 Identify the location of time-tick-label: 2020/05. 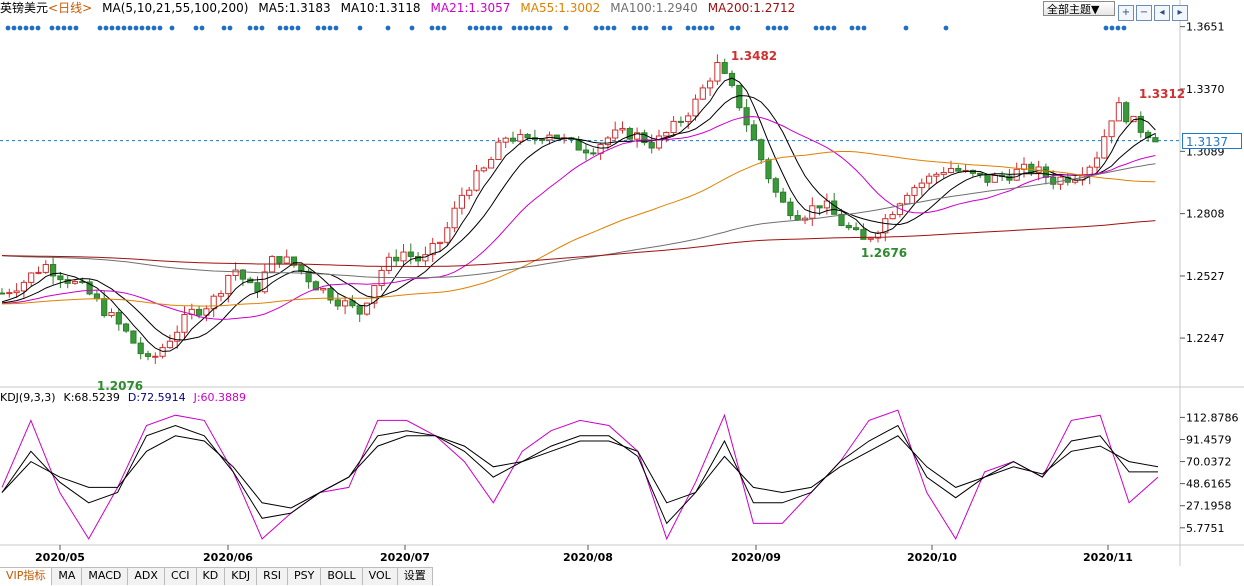
(60, 557).